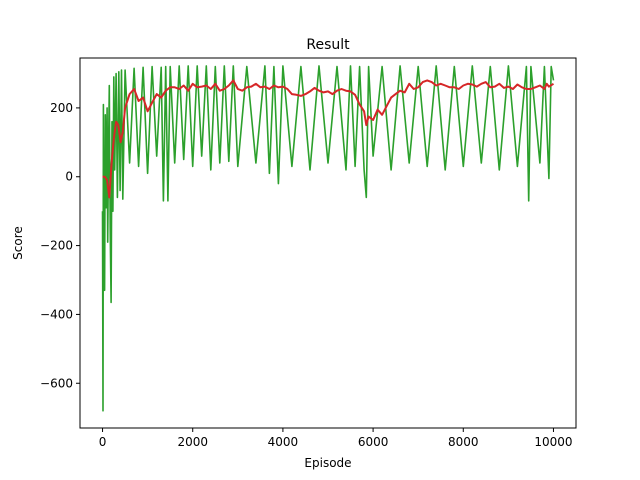 The image size is (640, 480). I want to click on y-tick-label: −200, so click(56, 246).